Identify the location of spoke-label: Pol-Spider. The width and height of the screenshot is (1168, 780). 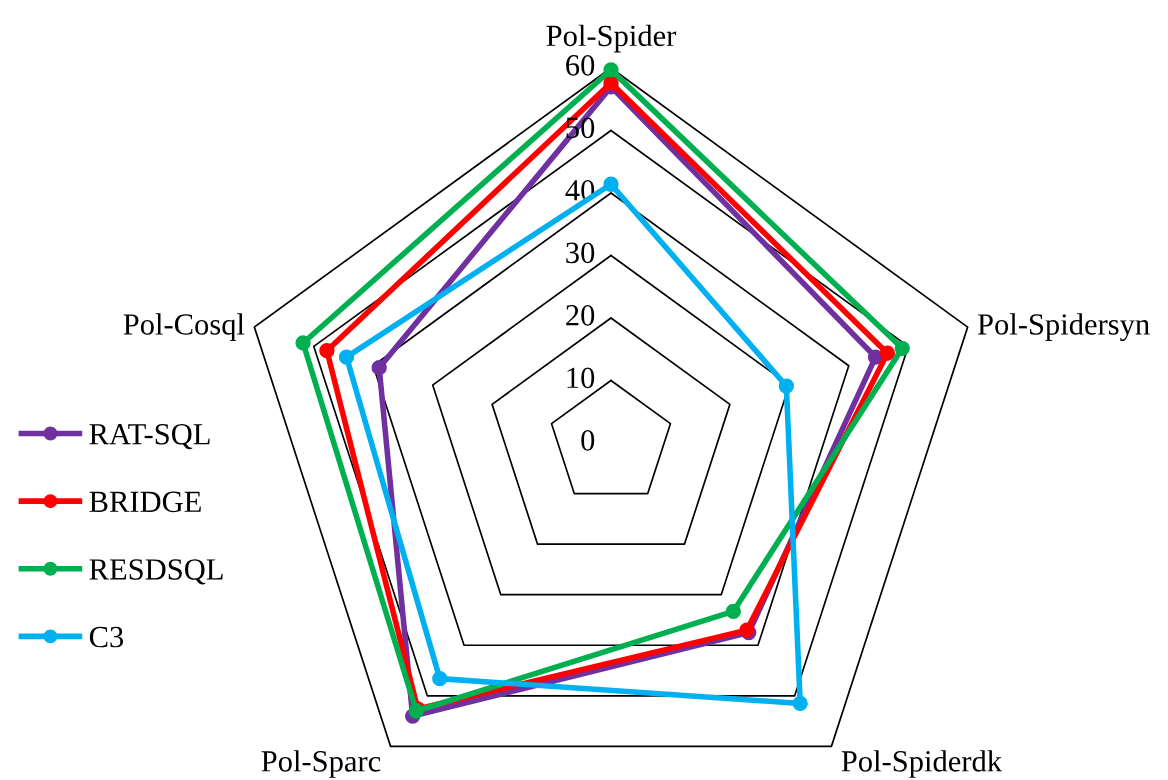
(611, 38).